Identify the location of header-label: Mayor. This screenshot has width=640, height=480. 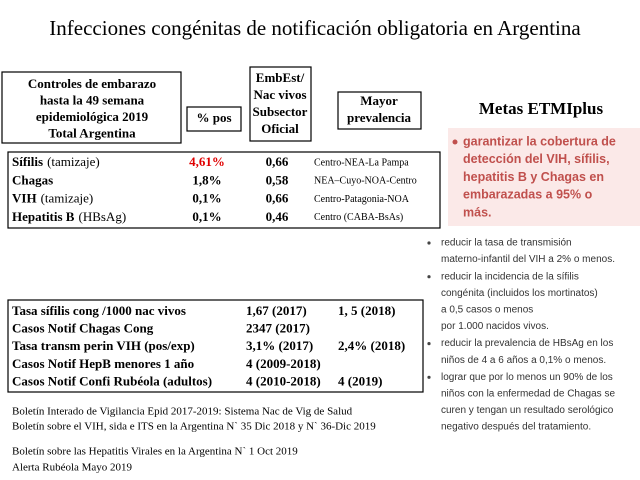
(379, 100).